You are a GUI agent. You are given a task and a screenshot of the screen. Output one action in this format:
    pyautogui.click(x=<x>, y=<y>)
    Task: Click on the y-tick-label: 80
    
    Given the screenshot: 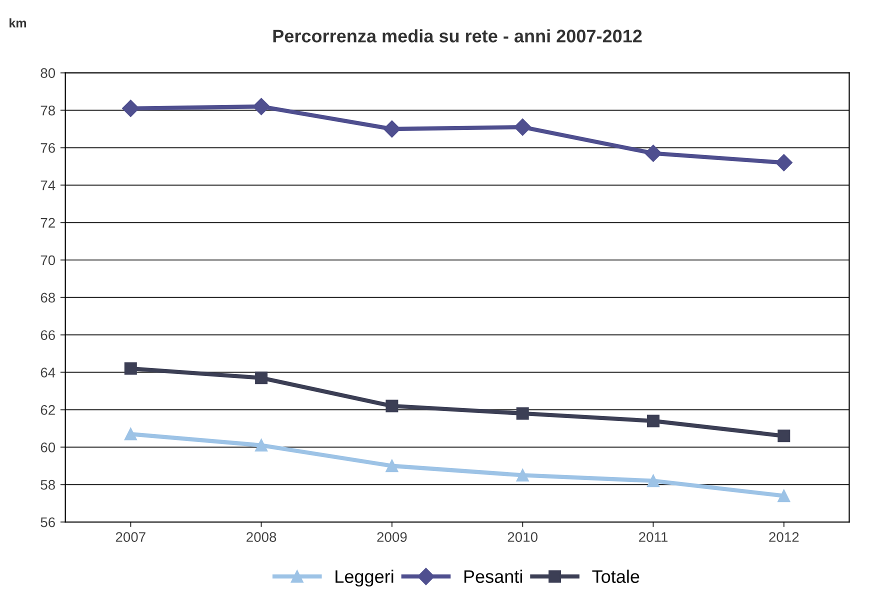 What is the action you would take?
    pyautogui.click(x=48, y=73)
    